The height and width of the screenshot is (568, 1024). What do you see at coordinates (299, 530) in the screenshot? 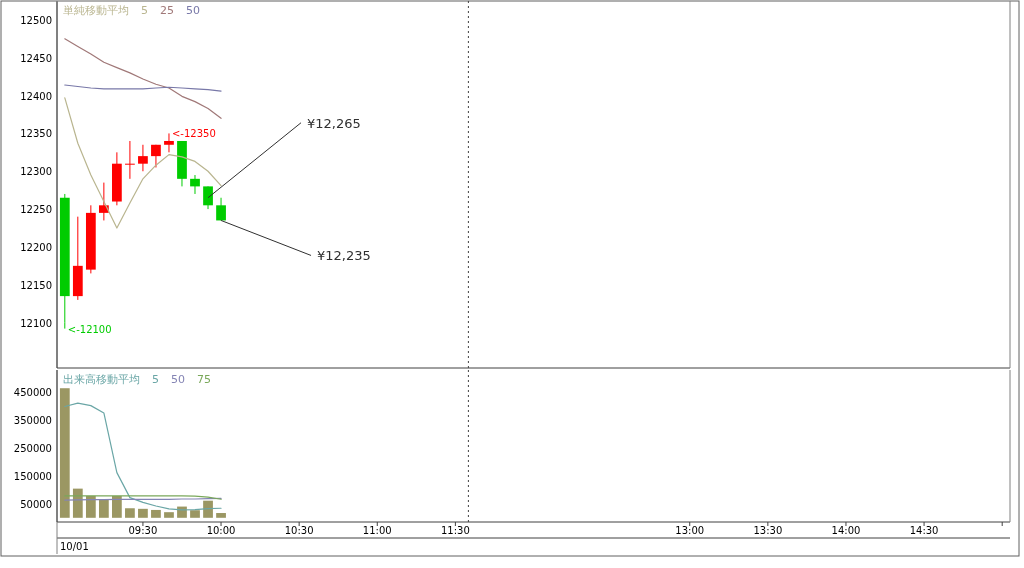
I see `x-tick-label: 10:30` at bounding box center [299, 530].